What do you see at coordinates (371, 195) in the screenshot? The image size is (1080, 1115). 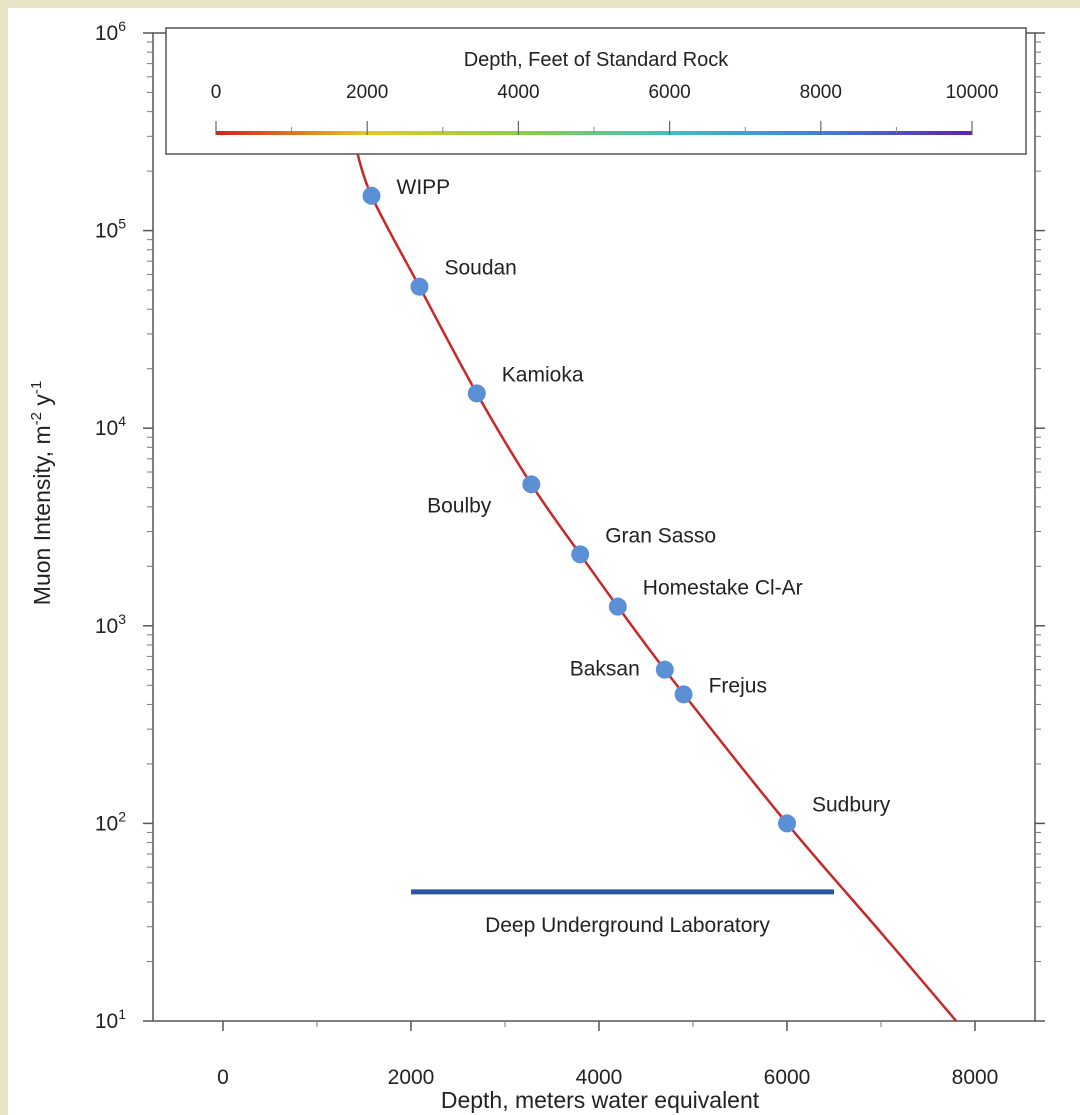 I see `point-wipp` at bounding box center [371, 195].